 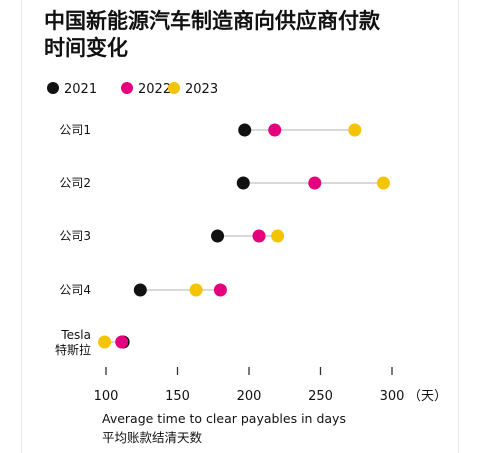 What do you see at coordinates (212, 21) in the screenshot?
I see `chart-title-line-1: 中国新能源汽车制造商向供应商付款` at bounding box center [212, 21].